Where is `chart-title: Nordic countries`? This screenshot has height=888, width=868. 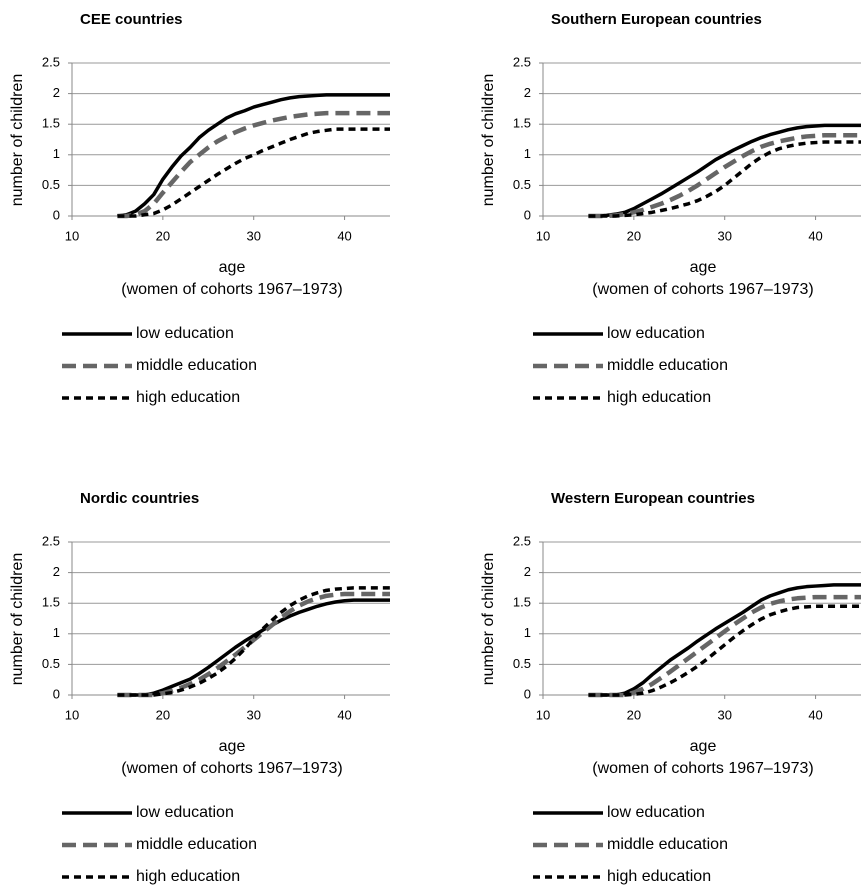 chart-title: Nordic countries is located at coordinates (139, 498).